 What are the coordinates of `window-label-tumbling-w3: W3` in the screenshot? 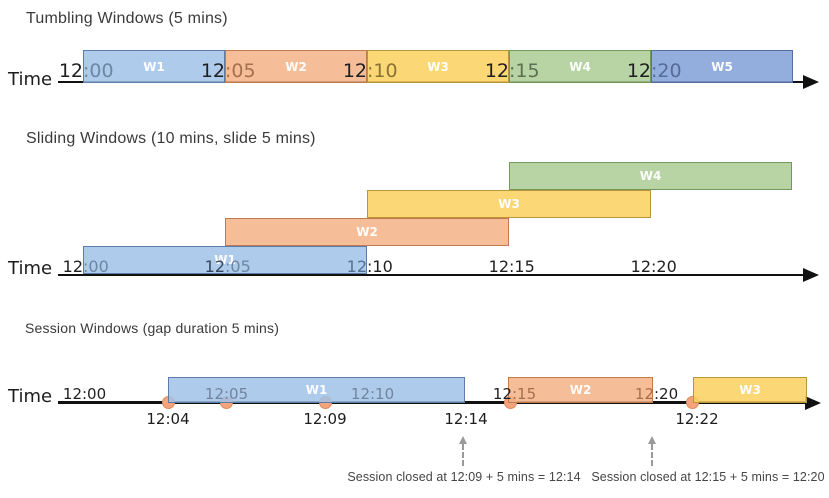 It's located at (438, 66).